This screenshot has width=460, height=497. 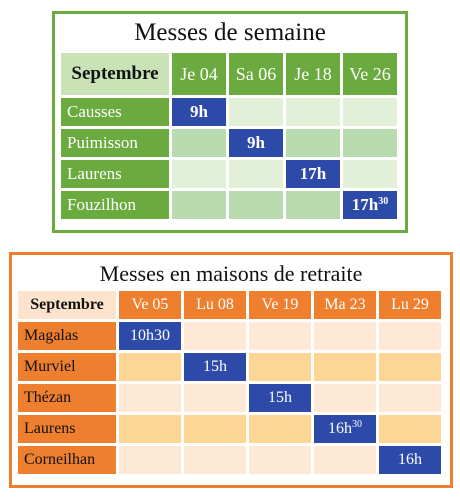 I want to click on table-row: Fouzilhon 17h30, so click(x=229, y=205).